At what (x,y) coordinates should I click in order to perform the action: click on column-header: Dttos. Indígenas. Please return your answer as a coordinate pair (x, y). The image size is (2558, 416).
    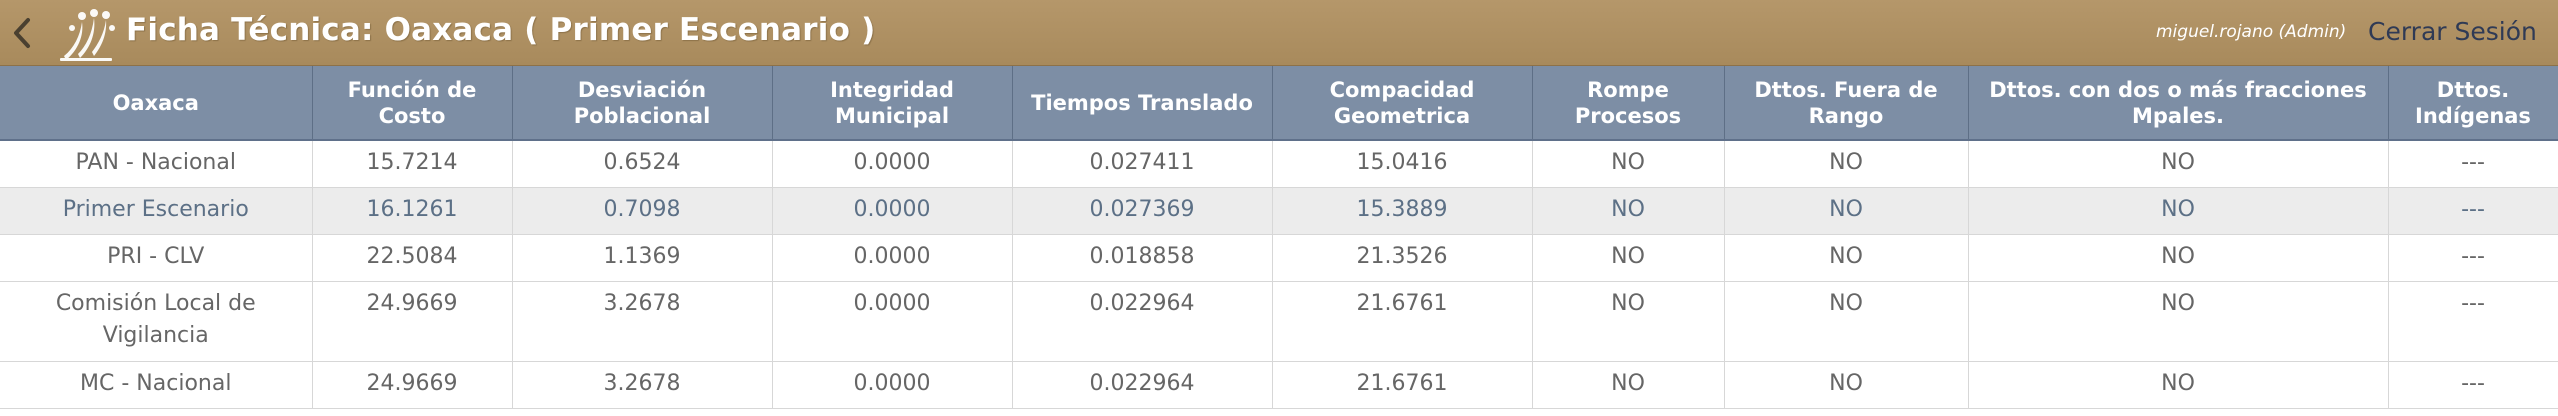
    Looking at the image, I should click on (2473, 103).